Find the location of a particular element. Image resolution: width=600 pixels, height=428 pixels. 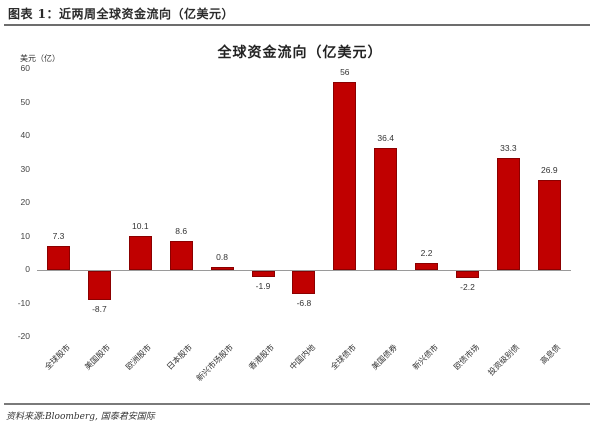

chart-title: 全球资金流向（亿美元） is located at coordinates (300, 53).